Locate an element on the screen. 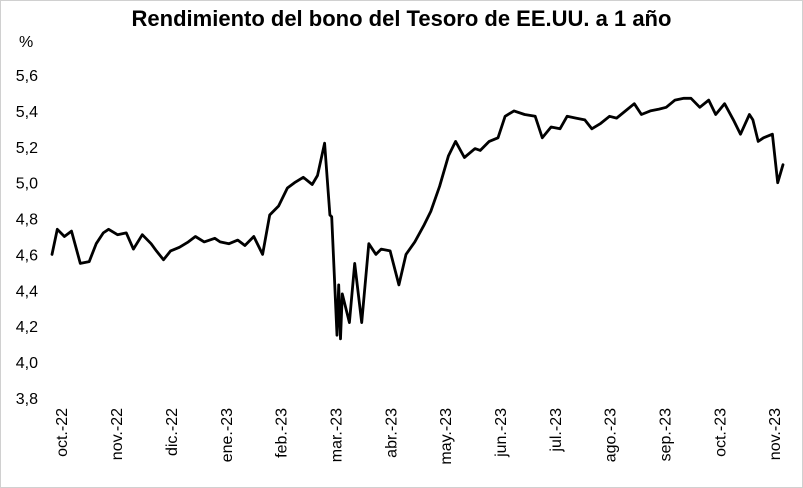 This screenshot has height=488, width=803. y-tick-label: 4,2 is located at coordinates (27, 327).